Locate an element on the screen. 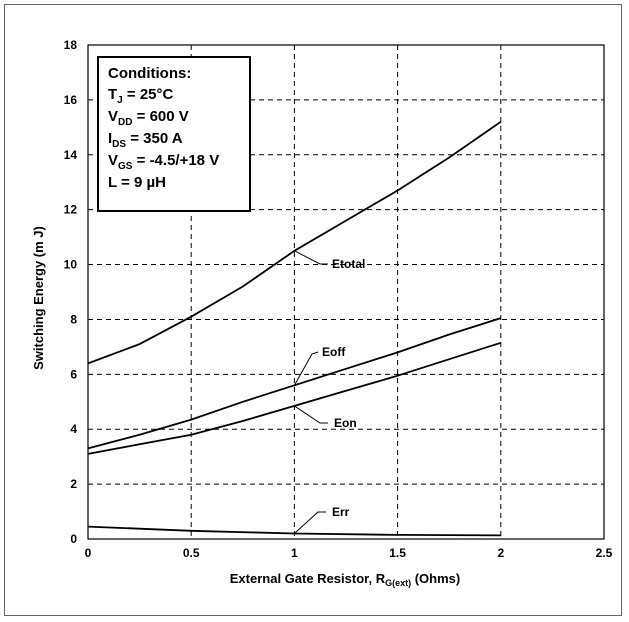 This screenshot has height=622, width=629. y-tick-label: 12 is located at coordinates (71, 210).